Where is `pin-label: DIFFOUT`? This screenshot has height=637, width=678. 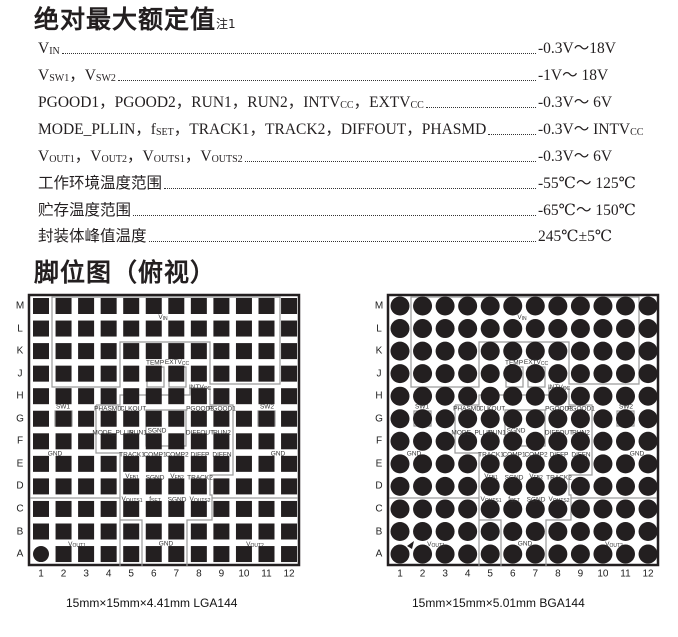
pin-label: DIFFOUT is located at coordinates (200, 433).